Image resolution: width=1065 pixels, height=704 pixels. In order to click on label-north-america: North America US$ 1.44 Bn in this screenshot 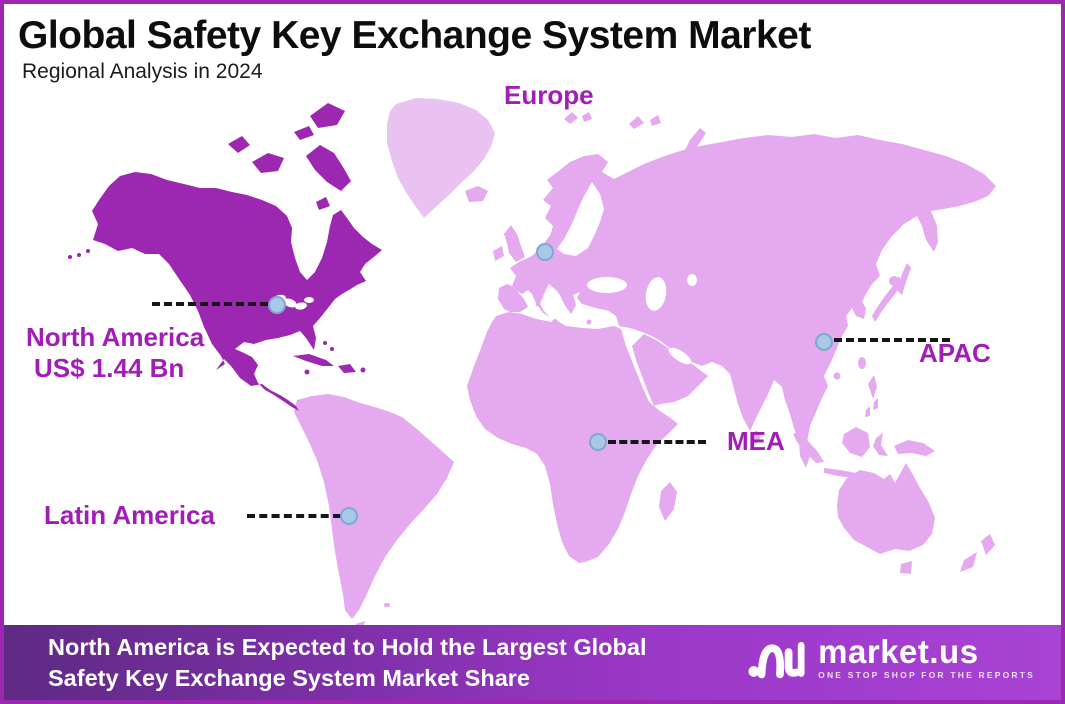, I will do `click(115, 353)`.